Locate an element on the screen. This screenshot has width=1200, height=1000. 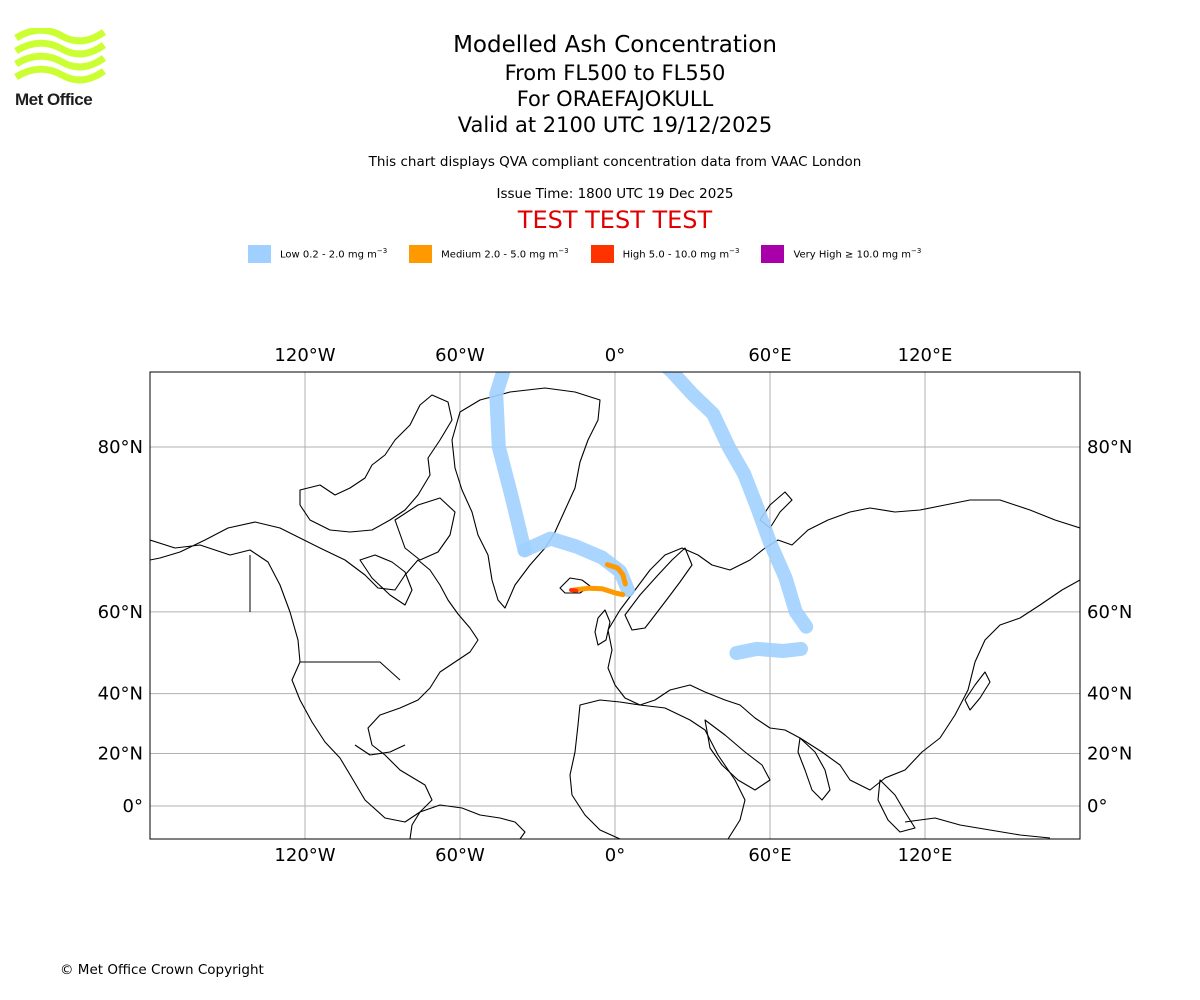
met-office-wave-logo-icon is located at coordinates (60, 56).